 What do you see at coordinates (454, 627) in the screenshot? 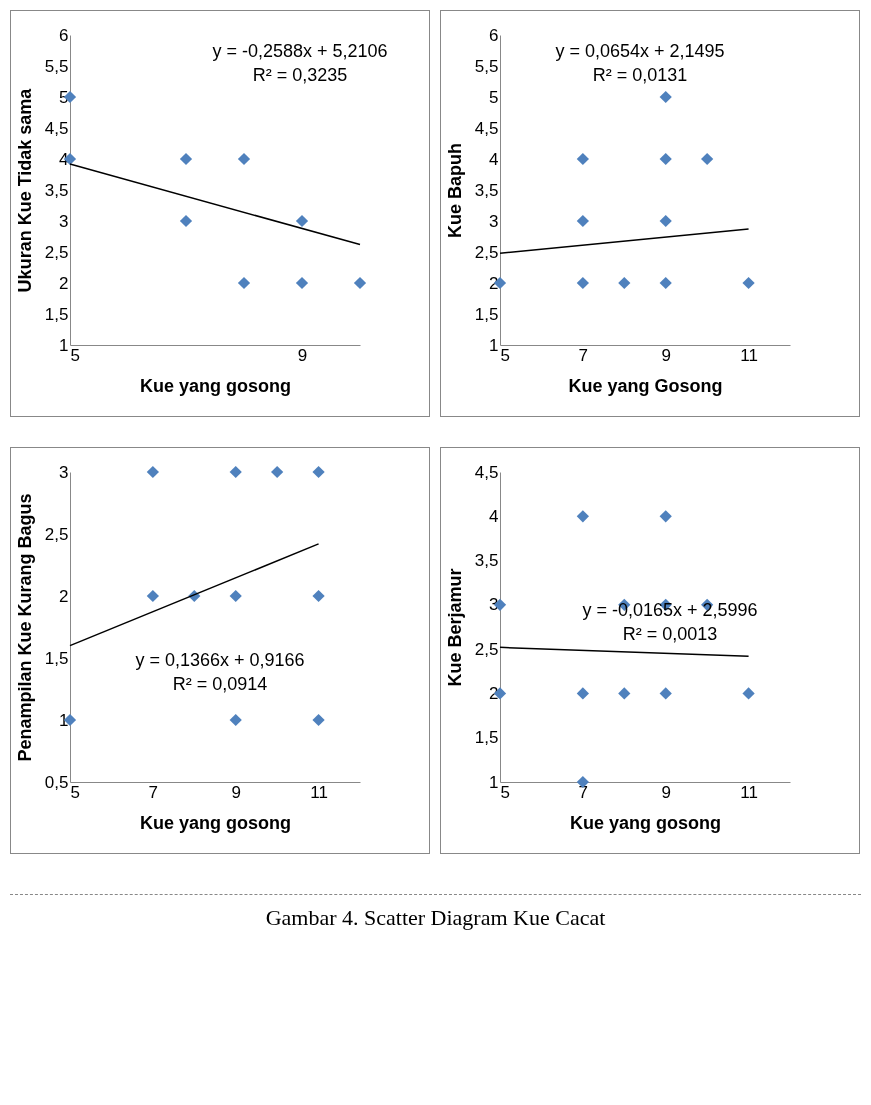
I see `y-axis-title: Kue Berjamur` at bounding box center [454, 627].